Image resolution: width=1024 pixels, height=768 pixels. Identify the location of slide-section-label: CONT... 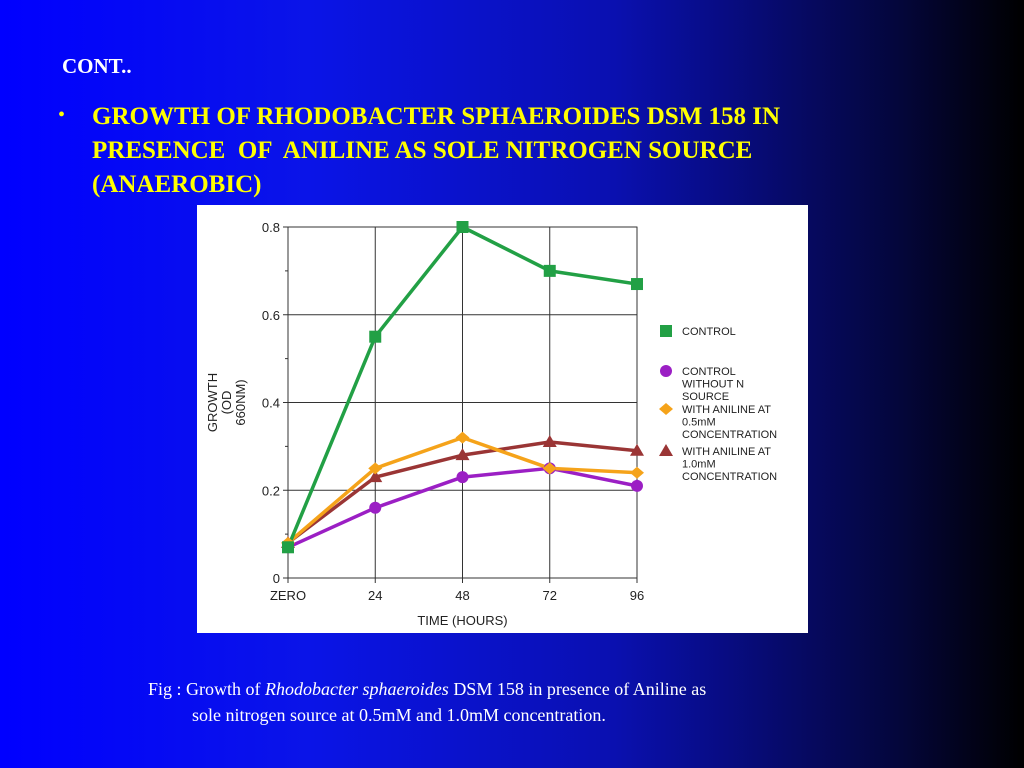
(97, 66).